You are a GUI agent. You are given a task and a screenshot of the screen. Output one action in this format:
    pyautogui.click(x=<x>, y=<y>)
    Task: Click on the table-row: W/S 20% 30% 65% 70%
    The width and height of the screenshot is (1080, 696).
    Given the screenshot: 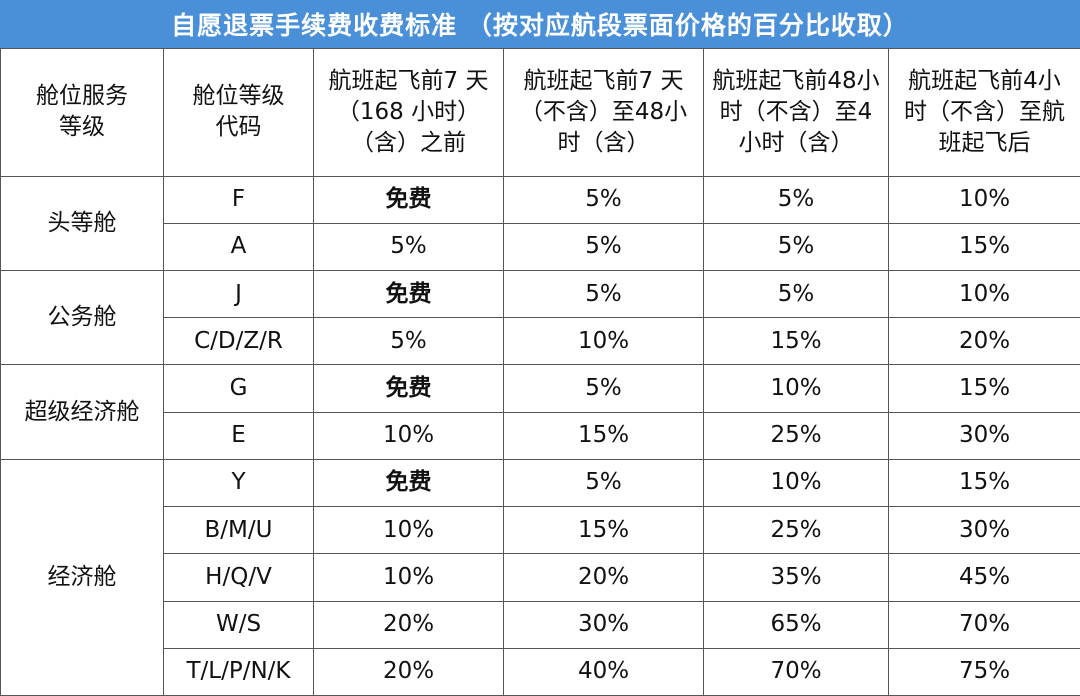 What is the action you would take?
    pyautogui.click(x=540, y=624)
    